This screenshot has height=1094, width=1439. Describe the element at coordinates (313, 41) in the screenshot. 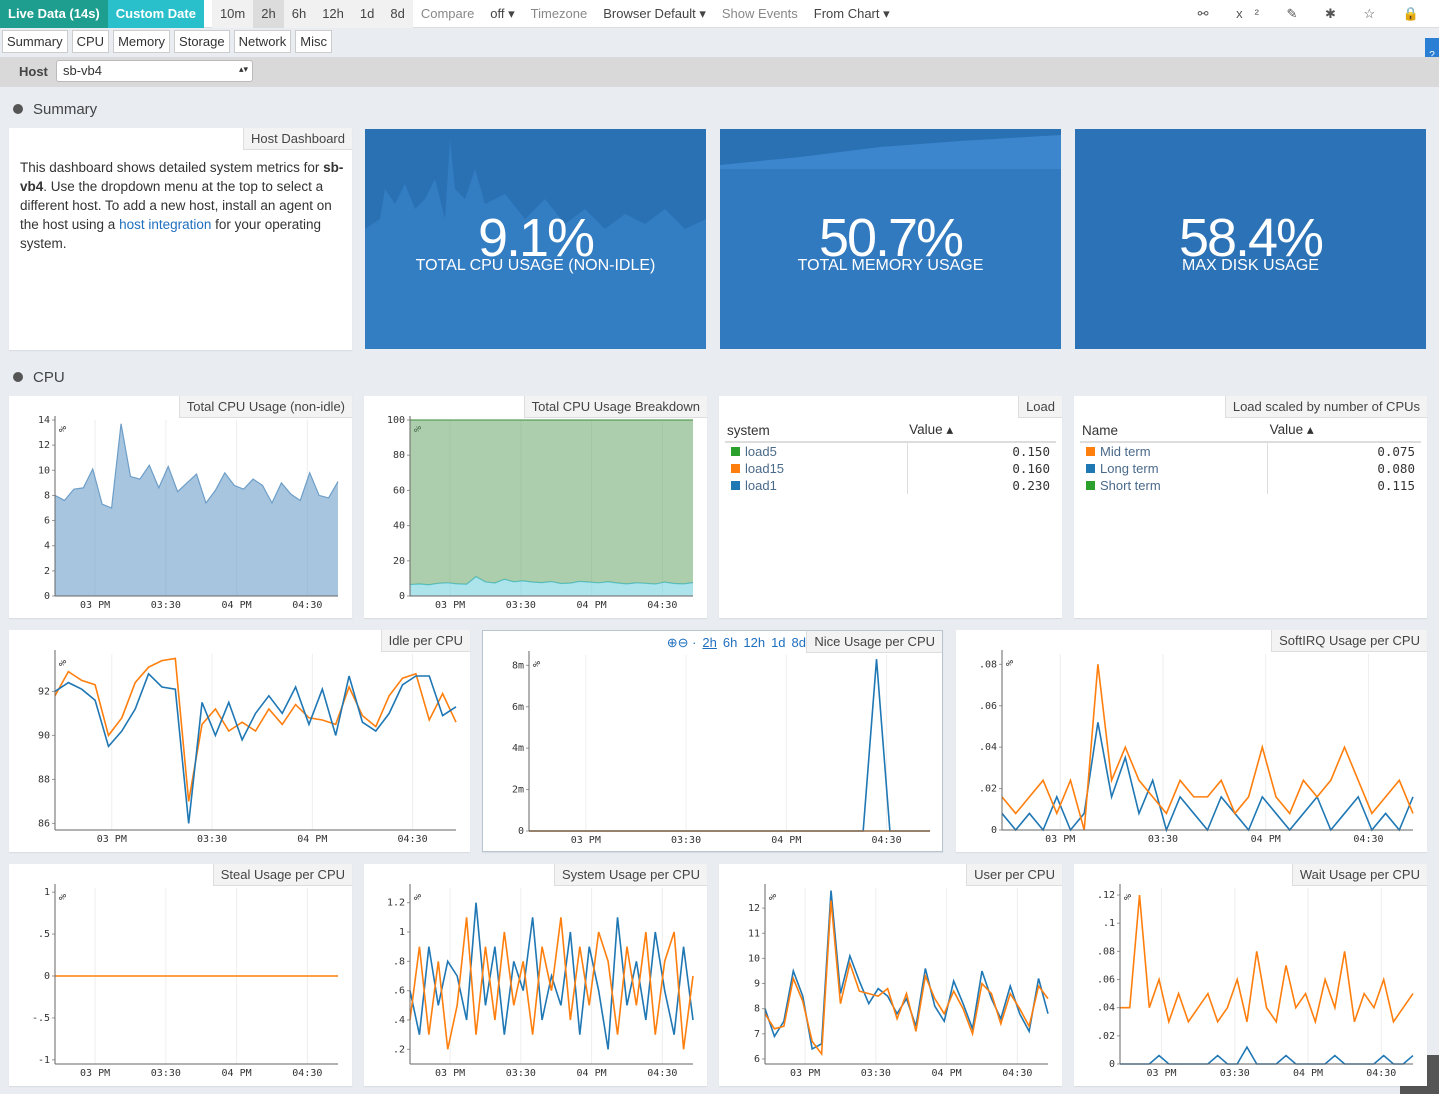

I see `tab: Misc` at that location.